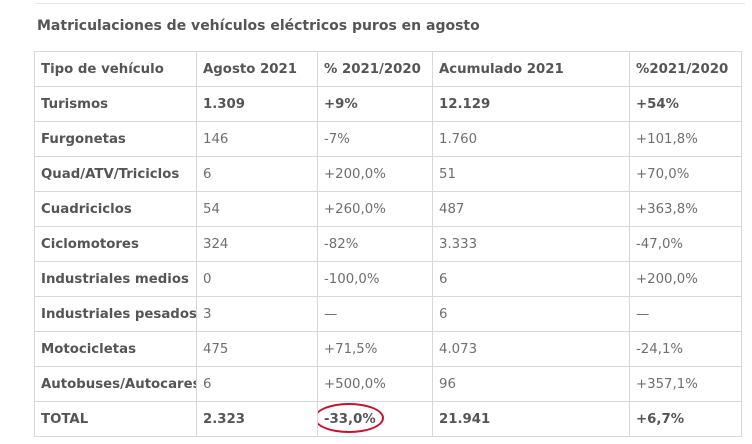 Image resolution: width=752 pixels, height=444 pixels. Describe the element at coordinates (531, 139) in the screenshot. I see `cell-acumulado: 1.760` at that location.